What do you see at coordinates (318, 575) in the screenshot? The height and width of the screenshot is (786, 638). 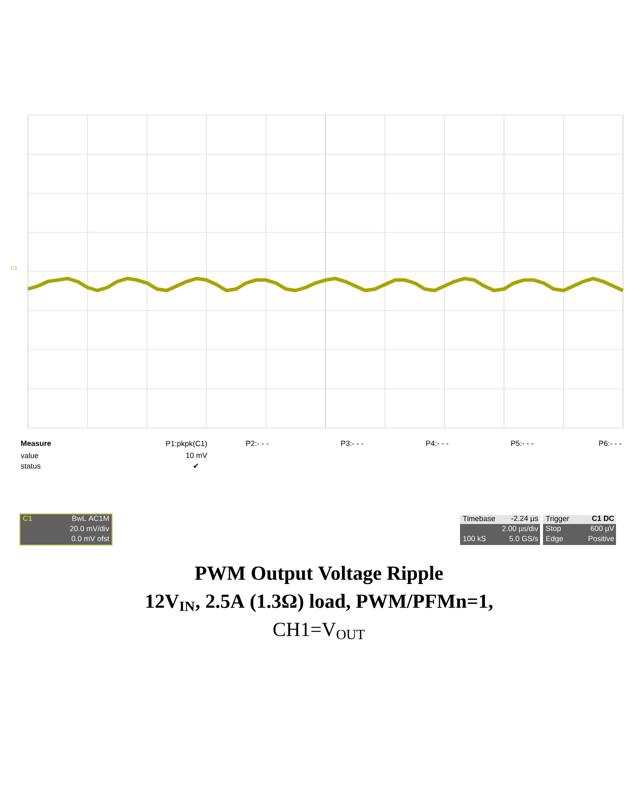 I see `text: PWM Output Voltage Ripple` at bounding box center [318, 575].